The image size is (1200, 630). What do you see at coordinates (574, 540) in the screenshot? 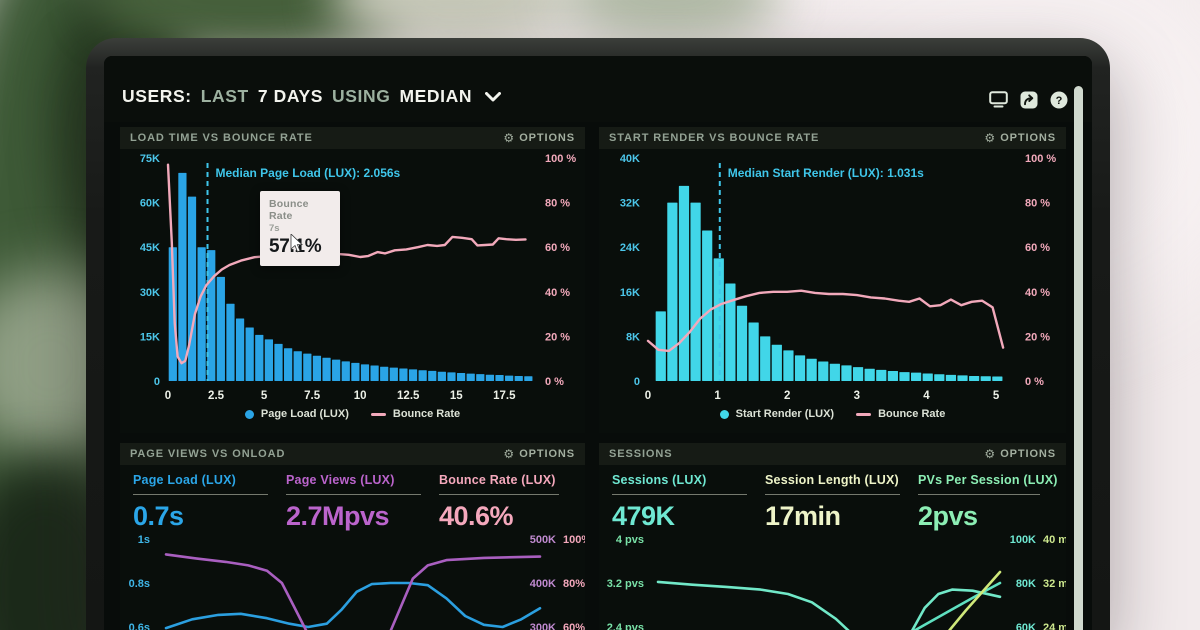
I see `svg-text: 100%` at bounding box center [574, 540].